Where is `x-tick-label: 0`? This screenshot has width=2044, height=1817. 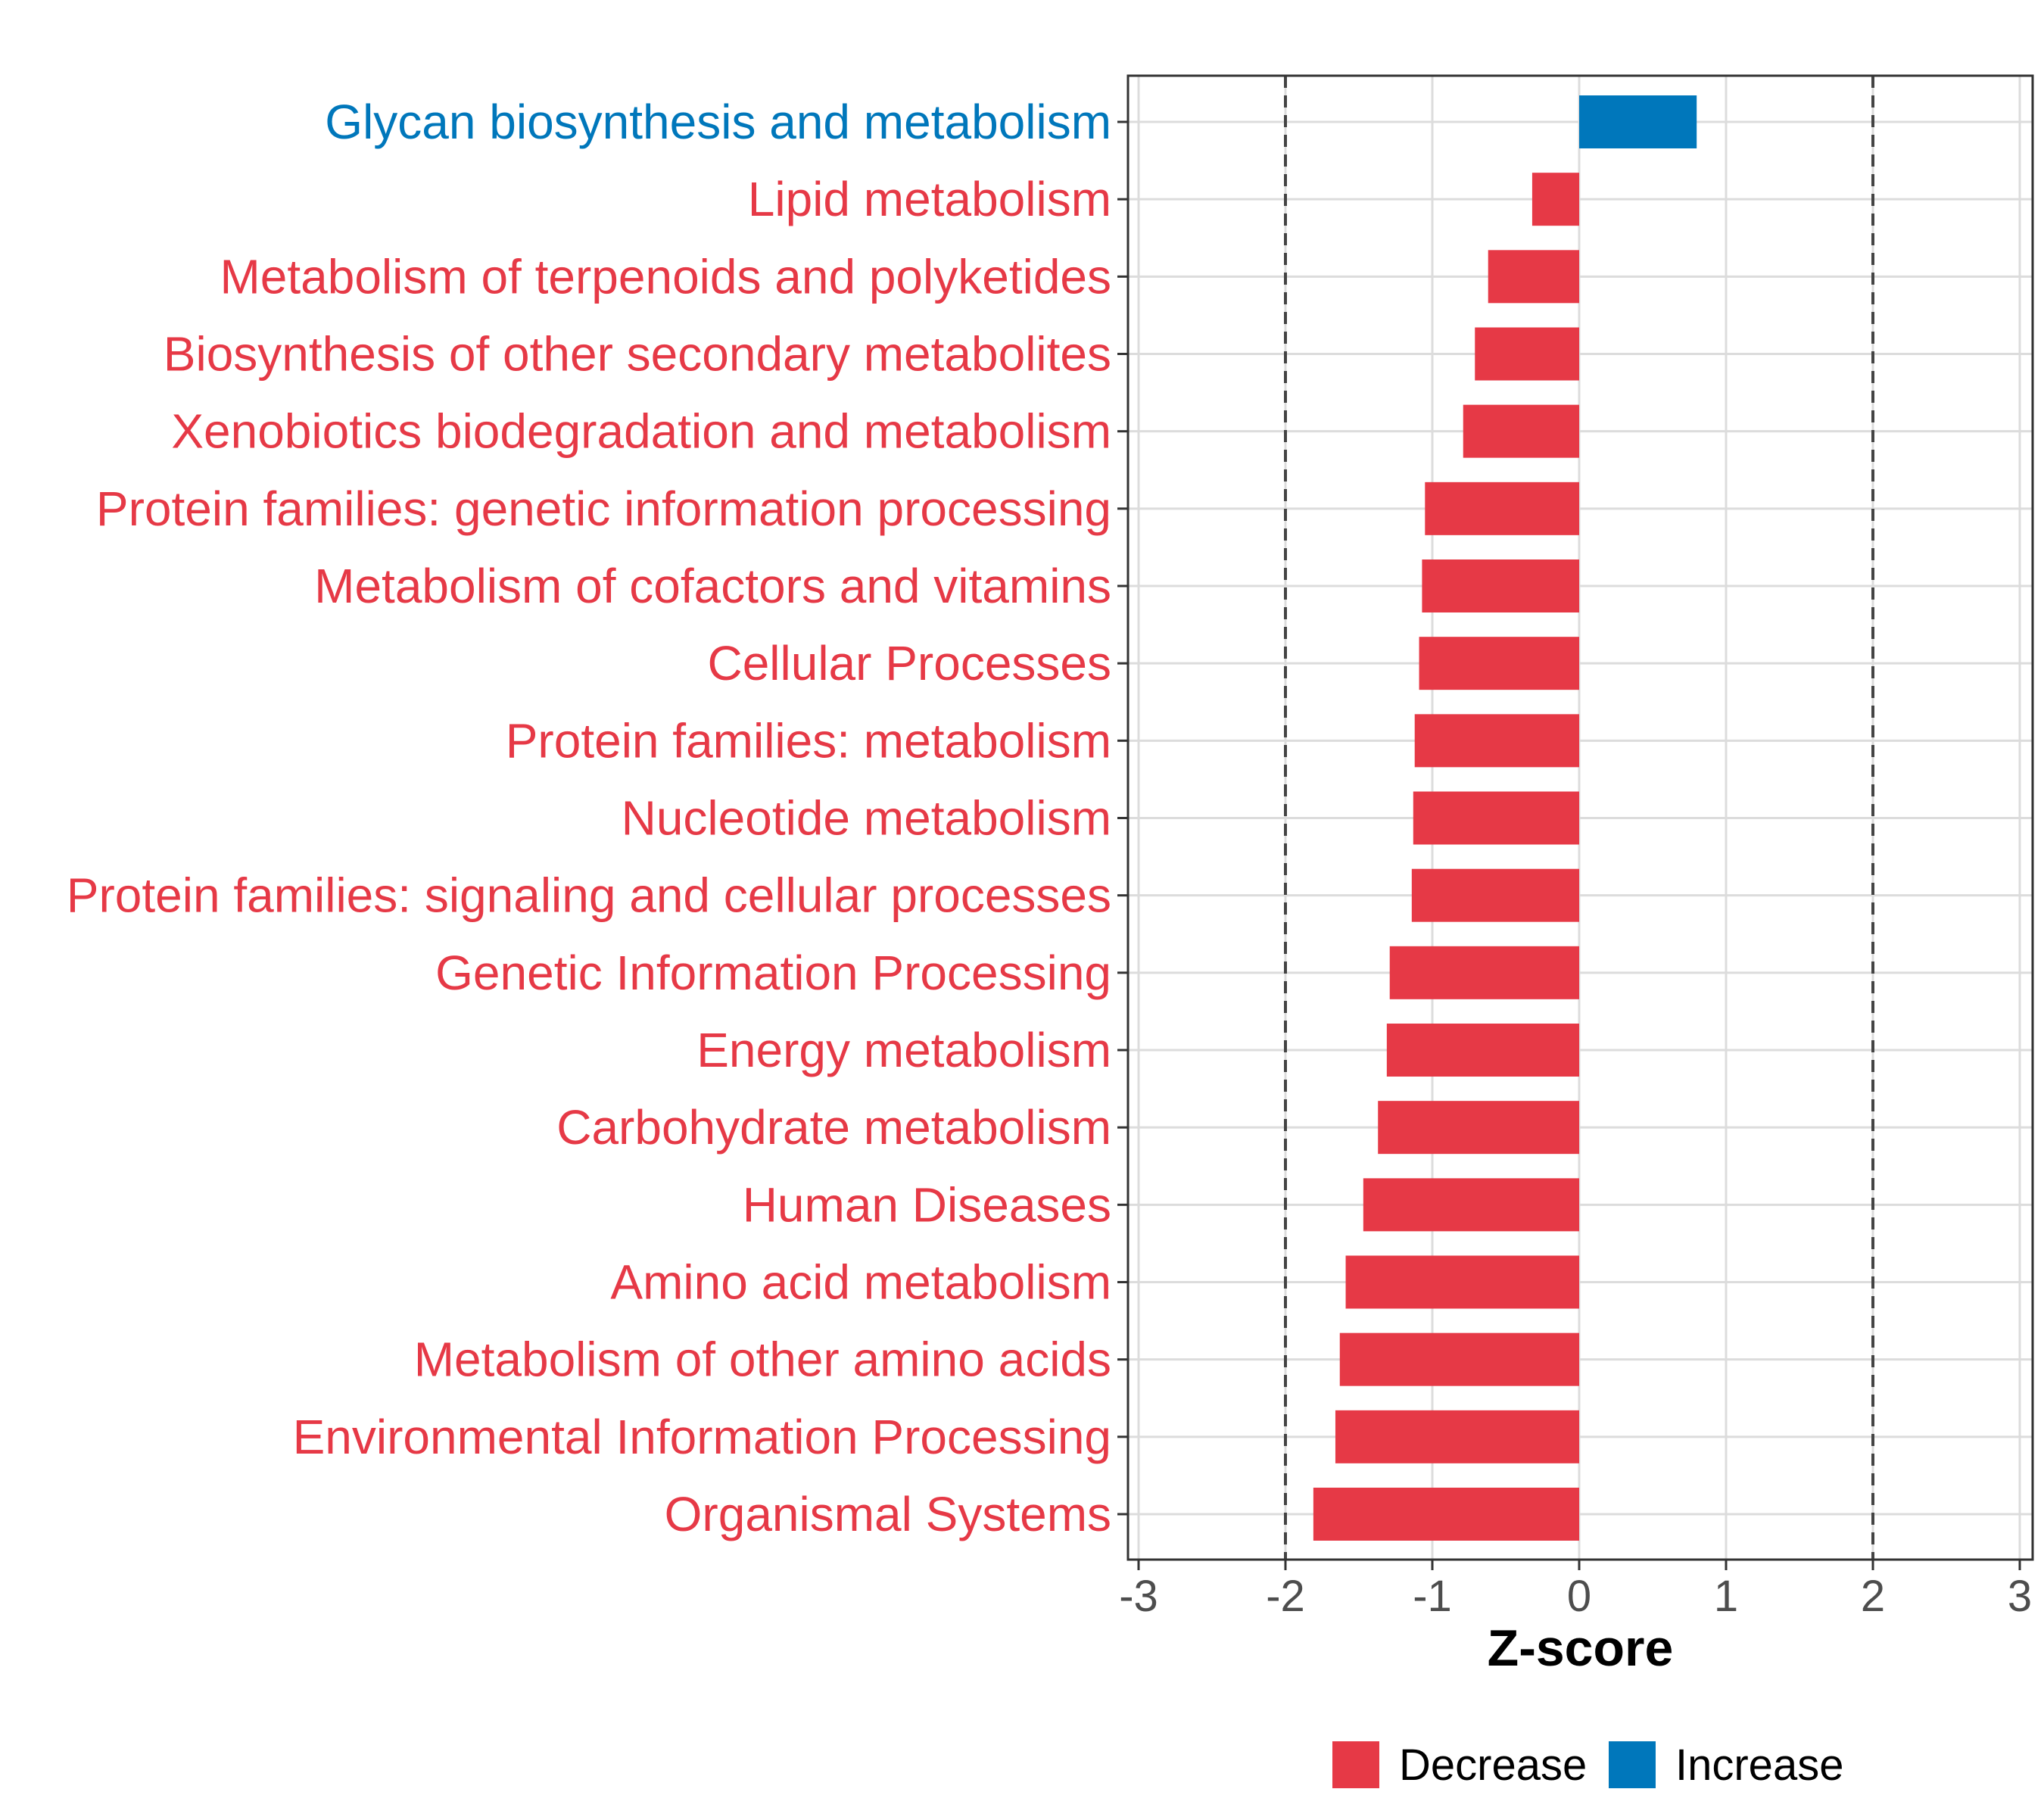 x-tick-label: 0 is located at coordinates (1579, 1596).